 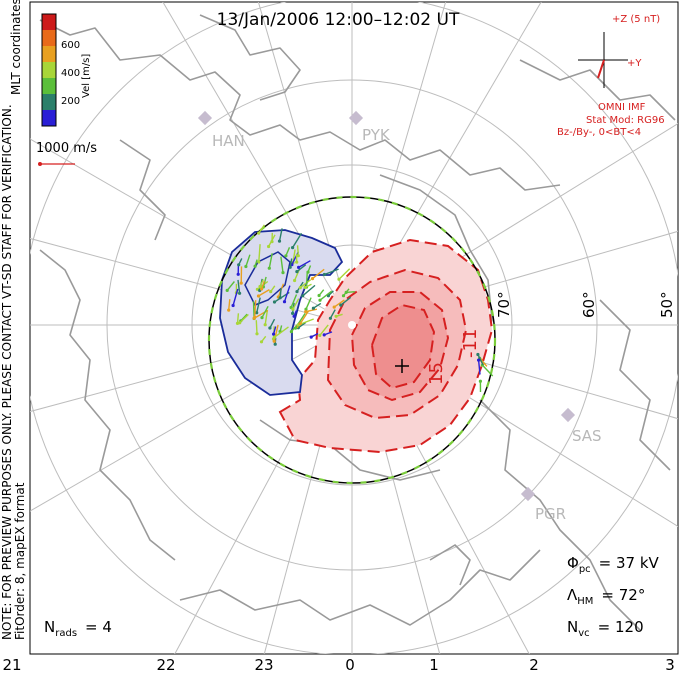 I want to click on svg-text: PGR, so click(x=550, y=514).